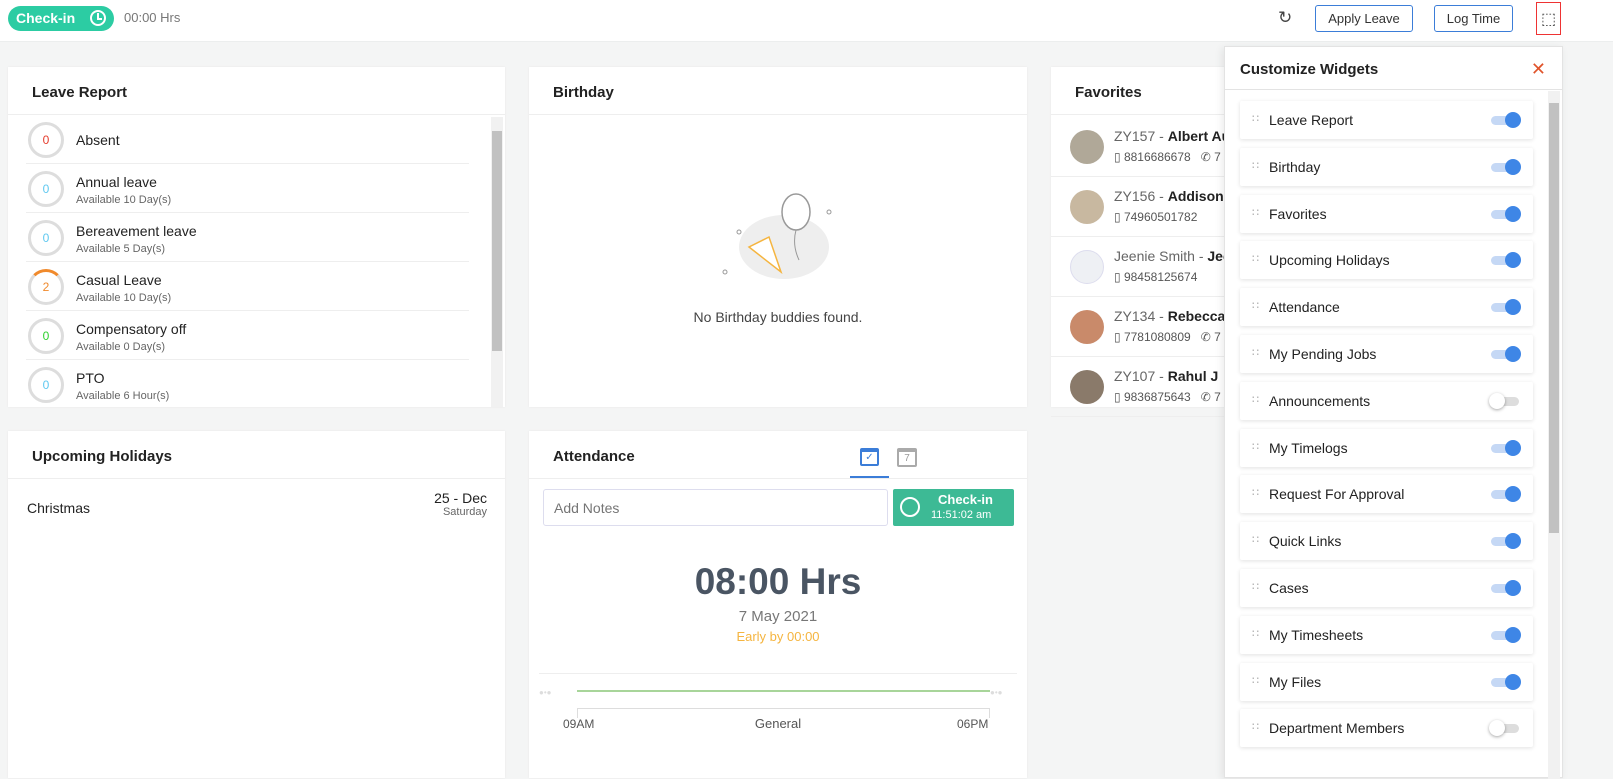 The height and width of the screenshot is (779, 1613). What do you see at coordinates (1364, 18) in the screenshot?
I see `apply-leave-button: Apply Leave` at bounding box center [1364, 18].